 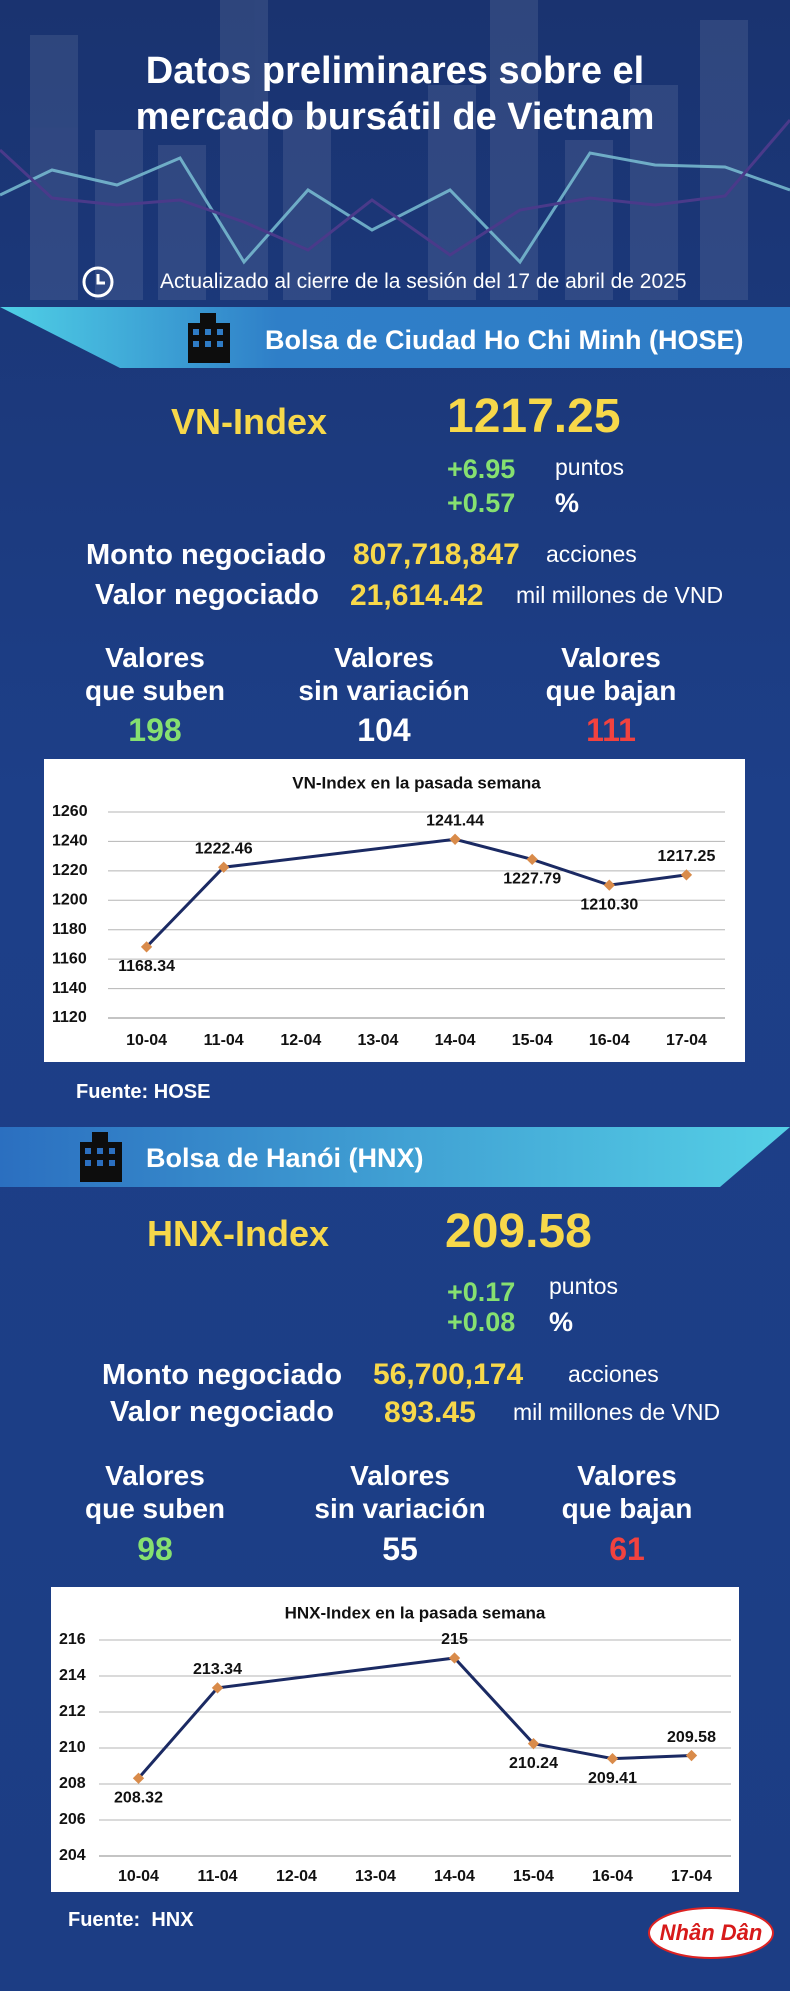 I want to click on breadth-count: 61, so click(x=627, y=1548).